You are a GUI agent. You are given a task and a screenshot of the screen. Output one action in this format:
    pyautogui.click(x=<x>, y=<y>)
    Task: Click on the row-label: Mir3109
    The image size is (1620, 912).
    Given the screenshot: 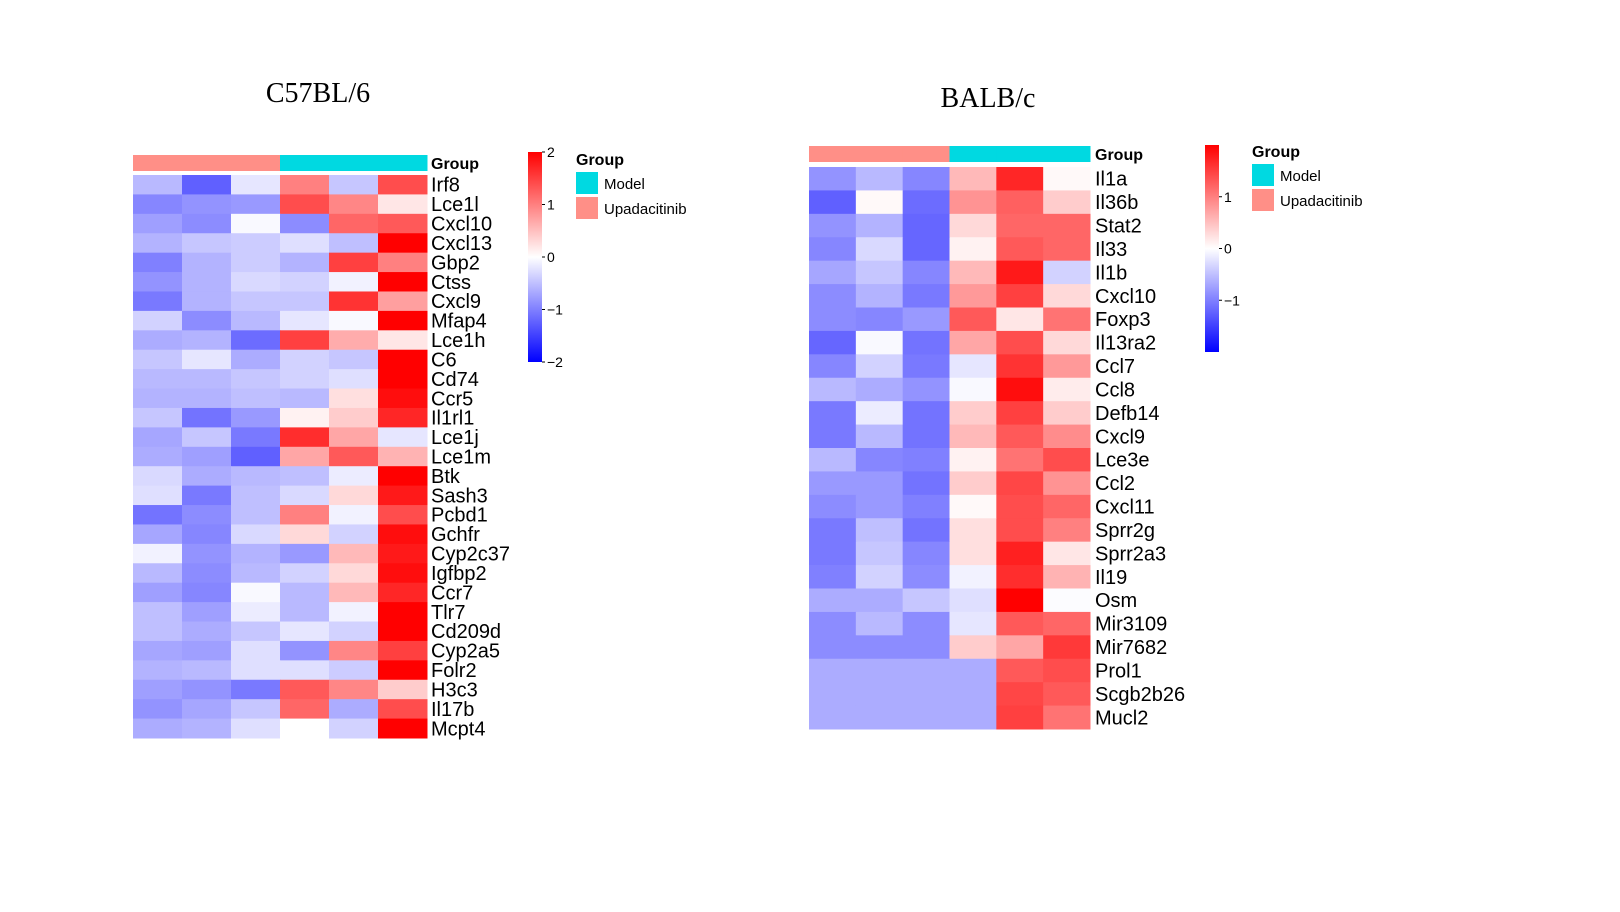 What is the action you would take?
    pyautogui.click(x=1131, y=625)
    